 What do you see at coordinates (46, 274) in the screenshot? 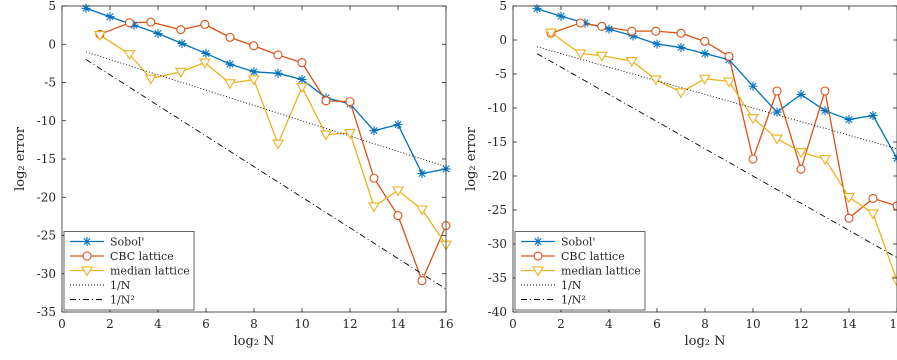
I see `y-tick-label: -30` at bounding box center [46, 274].